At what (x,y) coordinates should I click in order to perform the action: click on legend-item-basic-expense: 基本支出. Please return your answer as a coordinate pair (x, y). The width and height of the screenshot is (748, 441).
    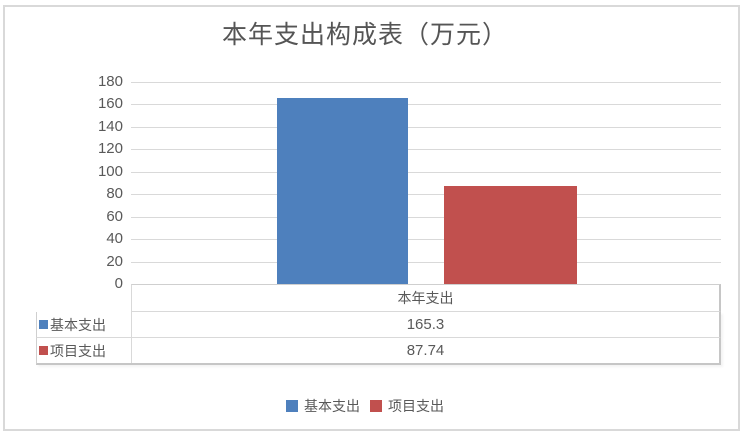
    Looking at the image, I should click on (323, 406).